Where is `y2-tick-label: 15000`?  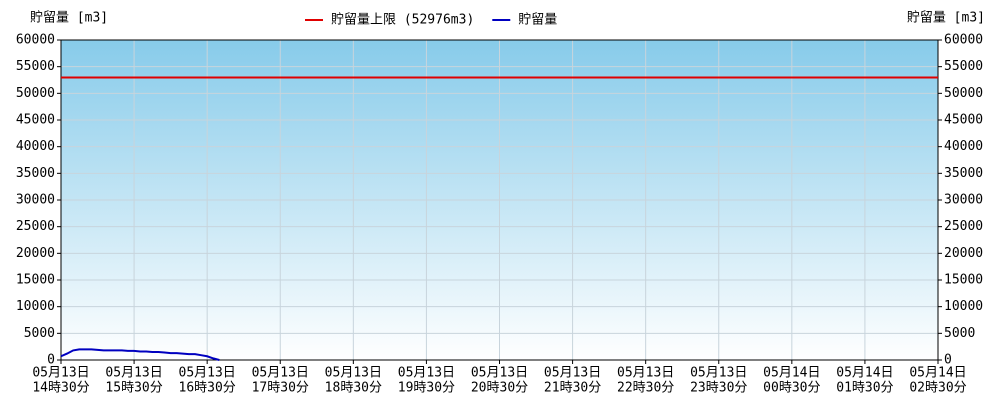
y2-tick-label: 15000 is located at coordinates (963, 280).